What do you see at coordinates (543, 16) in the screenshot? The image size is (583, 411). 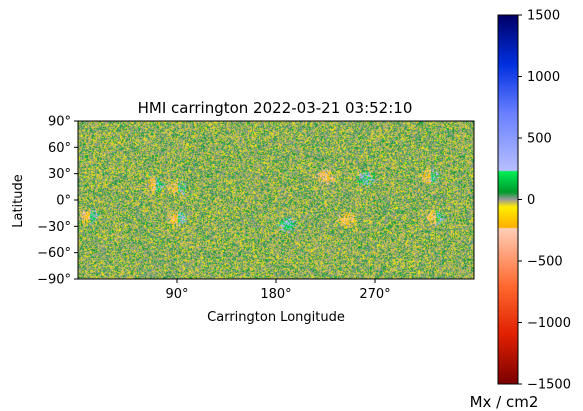 I see `colorbar-tick-label: 1500` at bounding box center [543, 16].